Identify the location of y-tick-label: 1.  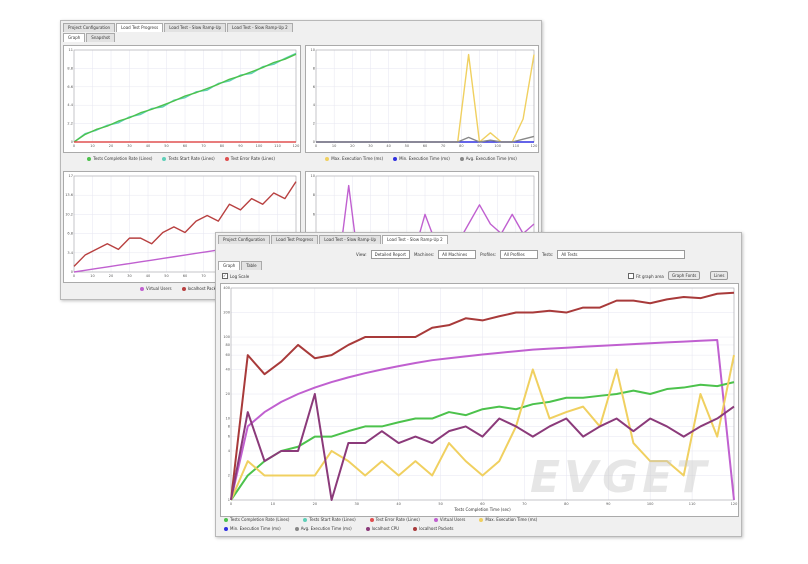
(229, 500).